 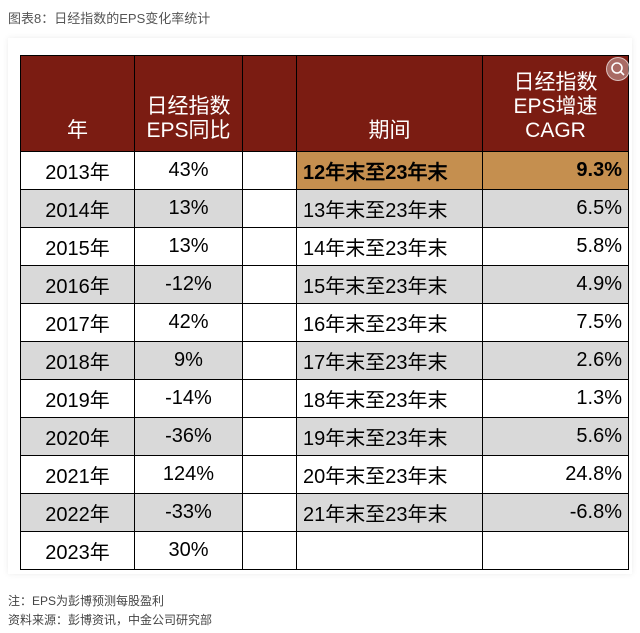 I want to click on cell-period: 19年末至23年末, so click(x=389, y=436).